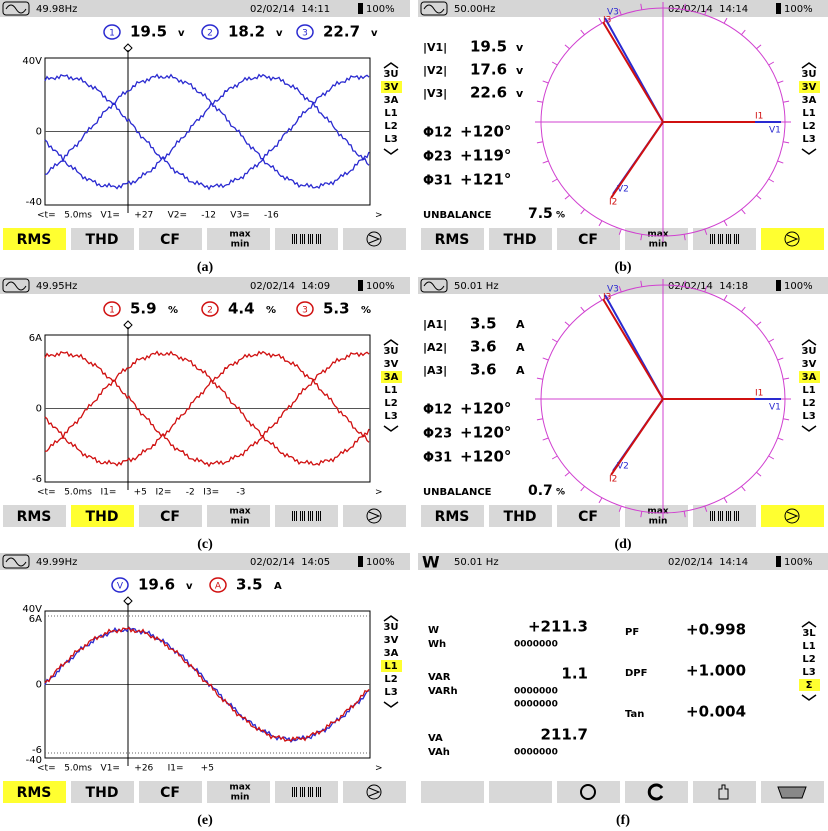 The height and width of the screenshot is (831, 828). What do you see at coordinates (56, 286) in the screenshot?
I see `frequency: 49.95Hz` at bounding box center [56, 286].